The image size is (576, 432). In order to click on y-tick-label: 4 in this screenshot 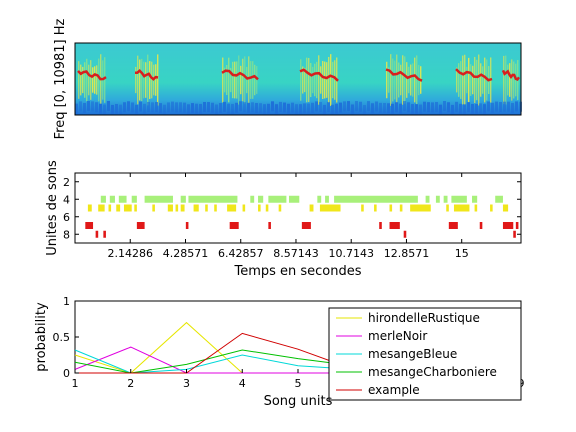, I will do `click(66, 199)`.